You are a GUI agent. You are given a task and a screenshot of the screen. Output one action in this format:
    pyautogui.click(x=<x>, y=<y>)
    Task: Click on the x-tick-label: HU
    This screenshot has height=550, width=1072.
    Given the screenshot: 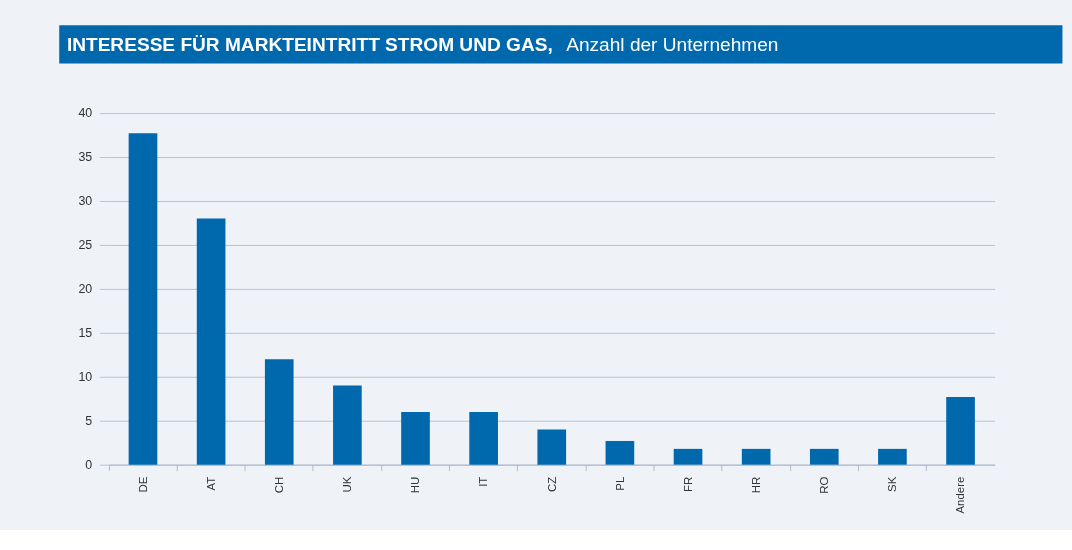 What is the action you would take?
    pyautogui.click(x=415, y=485)
    